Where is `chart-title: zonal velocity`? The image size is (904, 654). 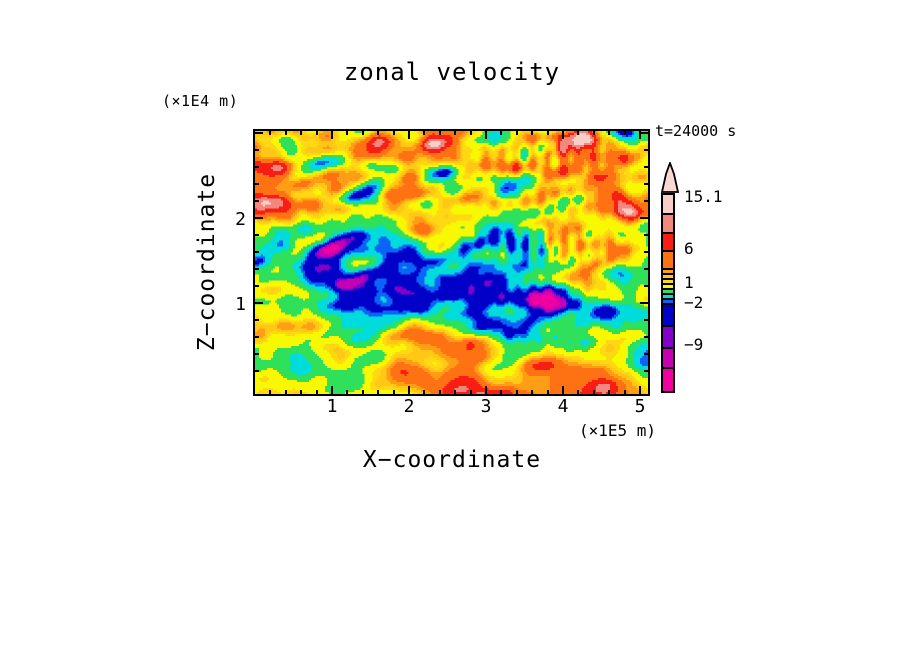
chart-title: zonal velocity is located at coordinates (452, 72).